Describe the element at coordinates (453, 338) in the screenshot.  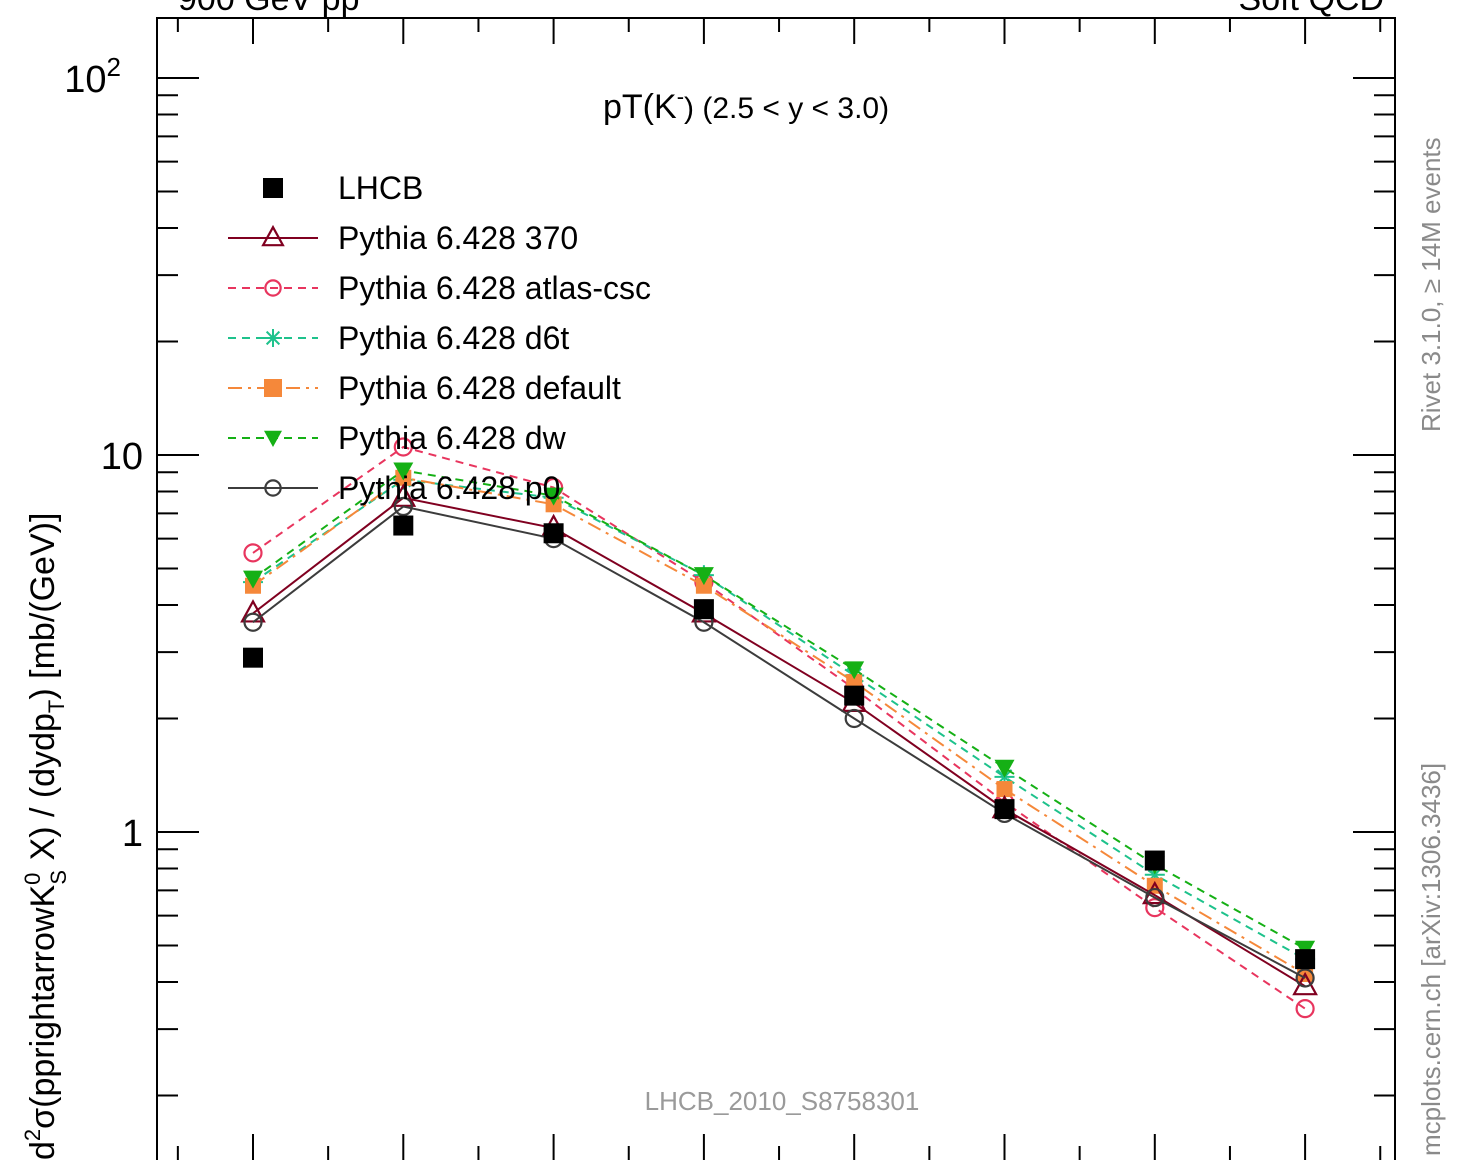
I see `legend-label: Pythia 6.428 d6t` at that location.